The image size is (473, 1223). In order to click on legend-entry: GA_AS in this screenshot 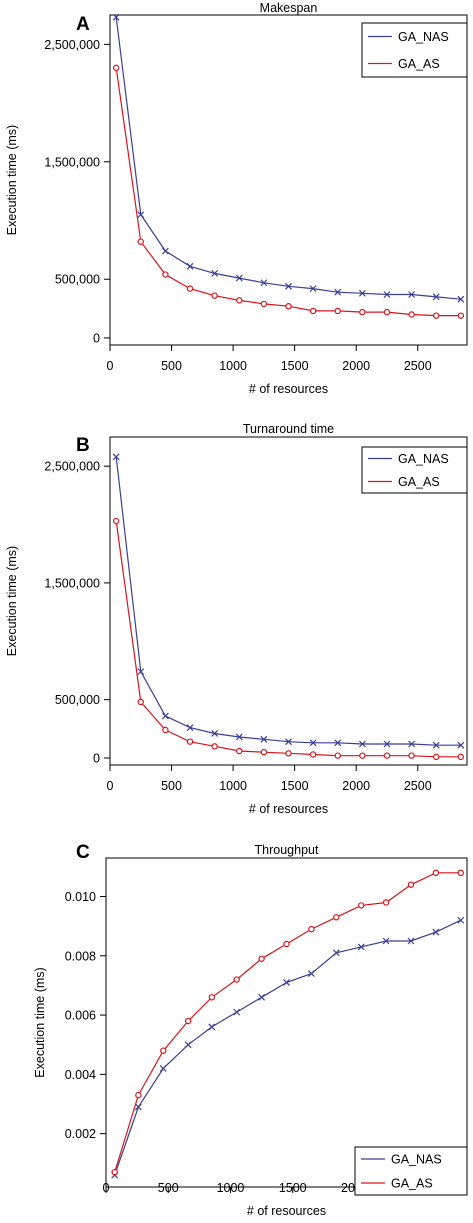, I will do `click(419, 482)`.